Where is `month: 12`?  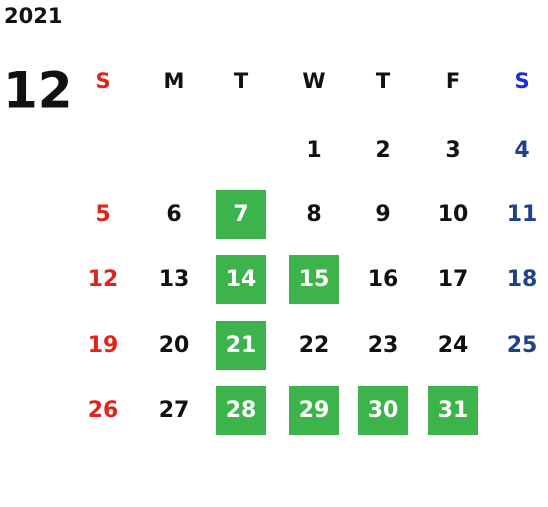
month: 12 is located at coordinates (38, 91).